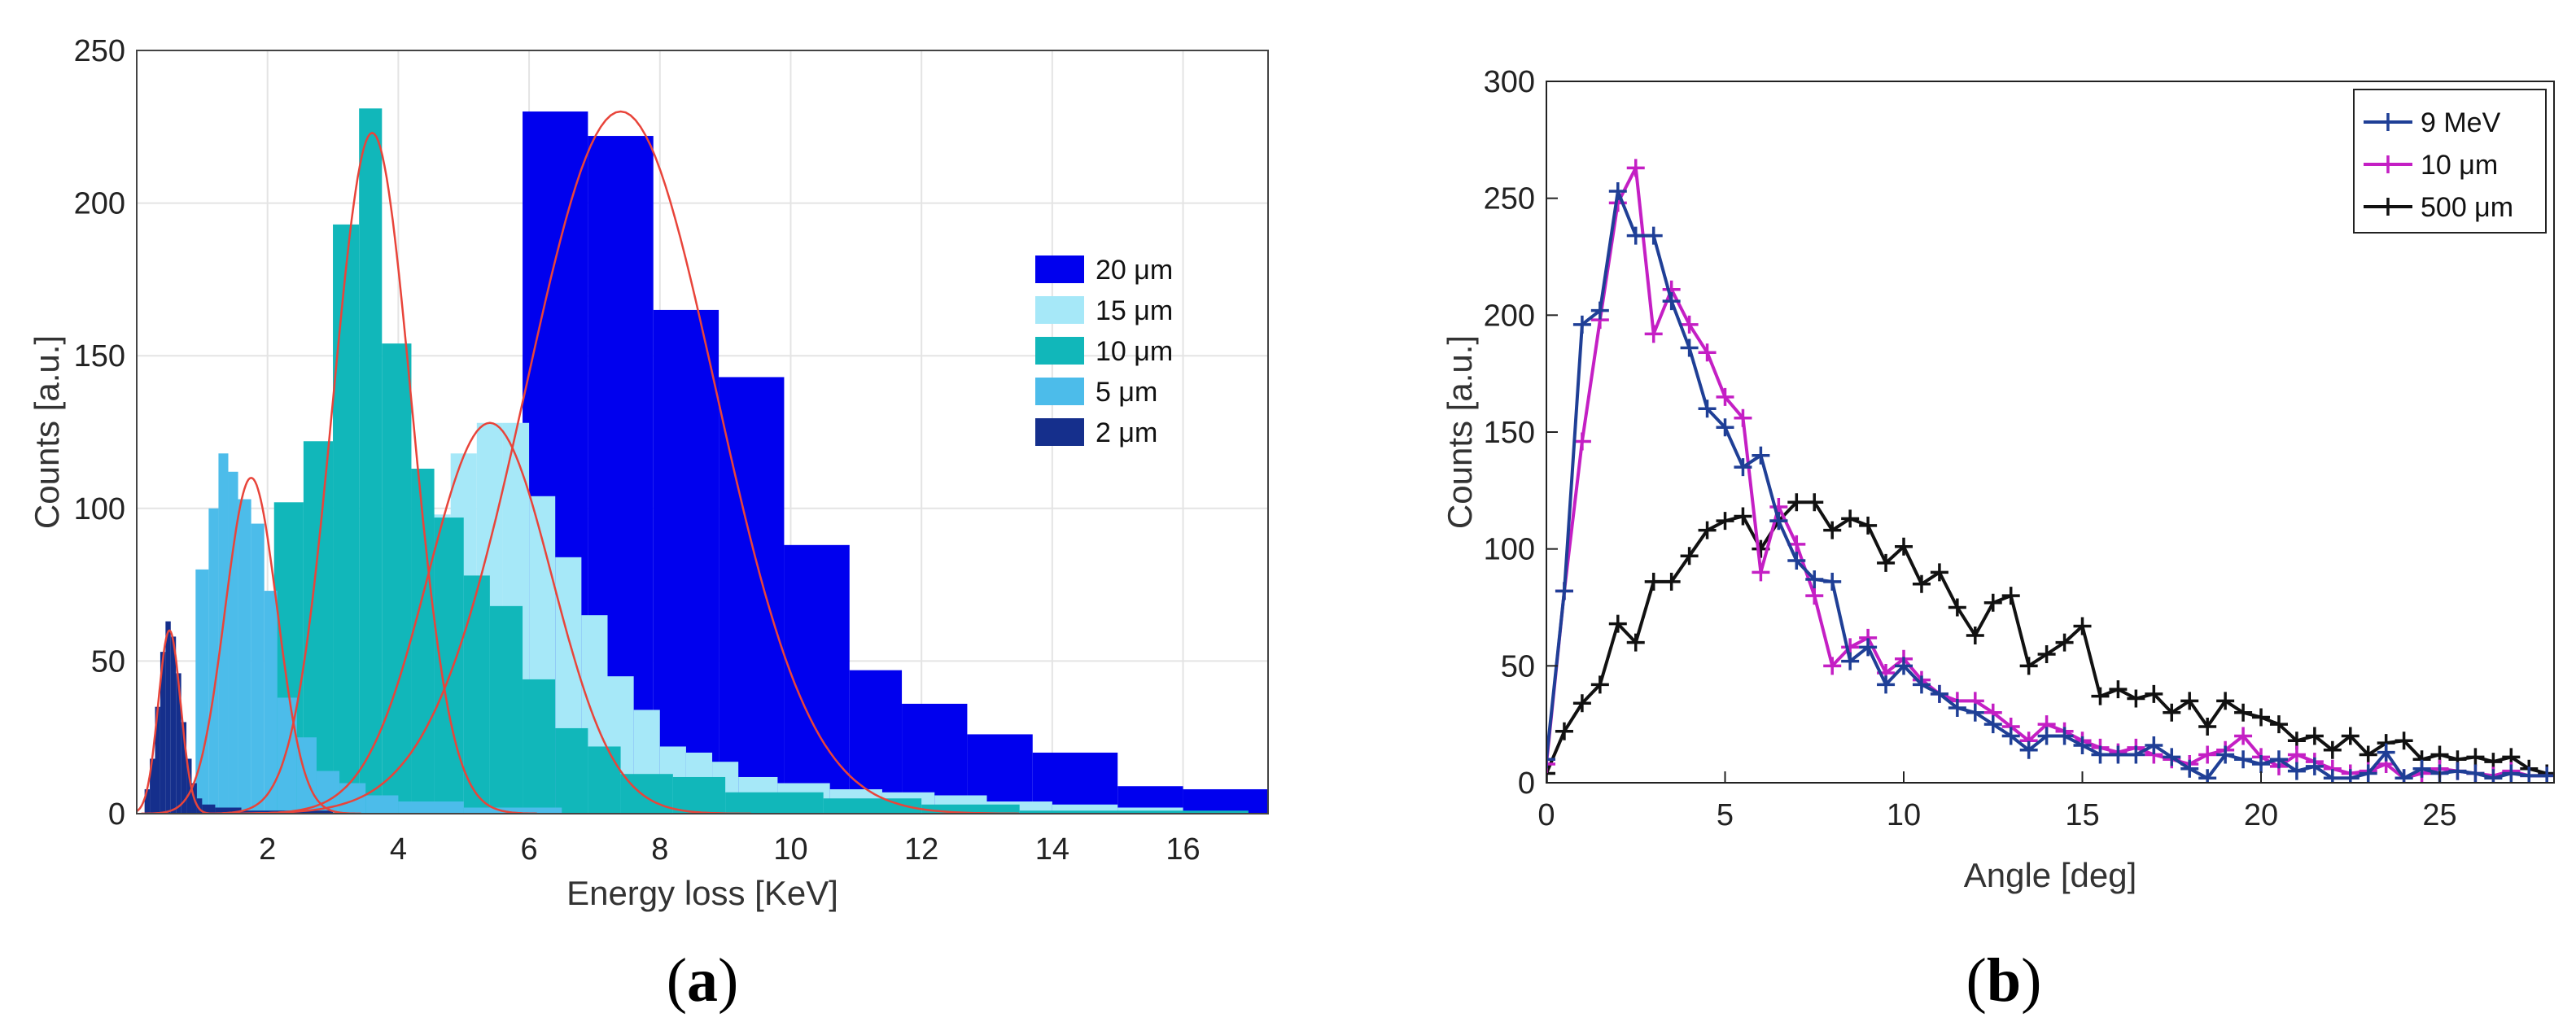 This screenshot has height=1035, width=2576. What do you see at coordinates (1104, 352) in the screenshot?
I see `legend-a: 20 μm 15 μm 10 μm 5 μm 2 μm` at bounding box center [1104, 352].